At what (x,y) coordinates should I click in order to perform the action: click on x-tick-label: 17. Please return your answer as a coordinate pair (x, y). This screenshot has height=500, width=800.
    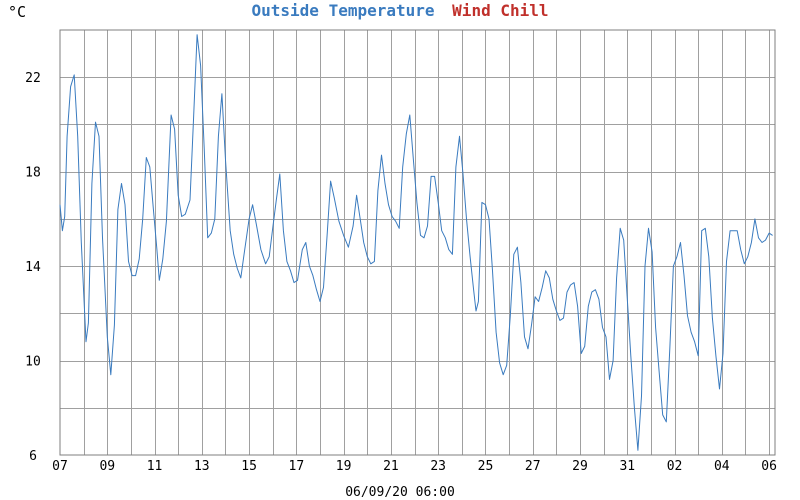
    Looking at the image, I should click on (297, 466).